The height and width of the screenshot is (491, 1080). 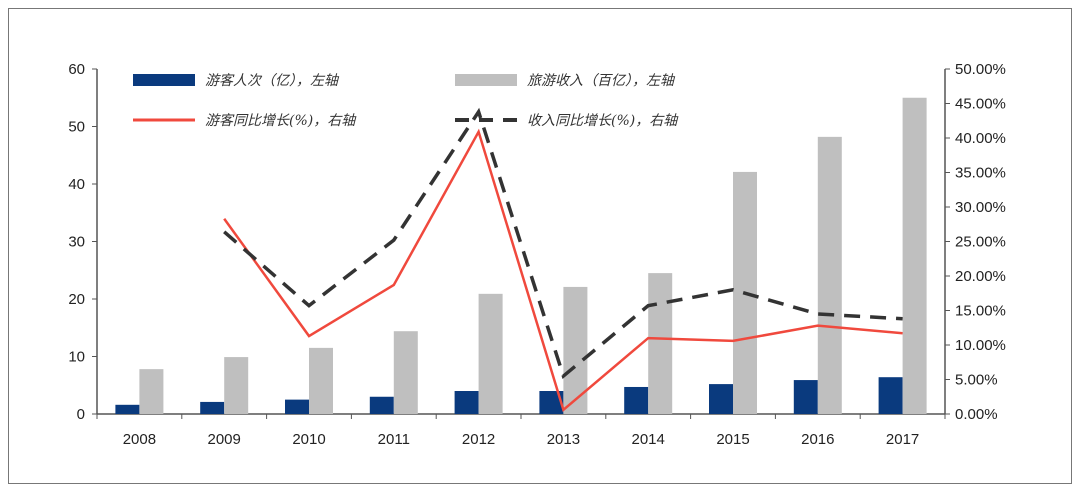 What do you see at coordinates (976, 414) in the screenshot?
I see `right-tick-label: 0.00%` at bounding box center [976, 414].